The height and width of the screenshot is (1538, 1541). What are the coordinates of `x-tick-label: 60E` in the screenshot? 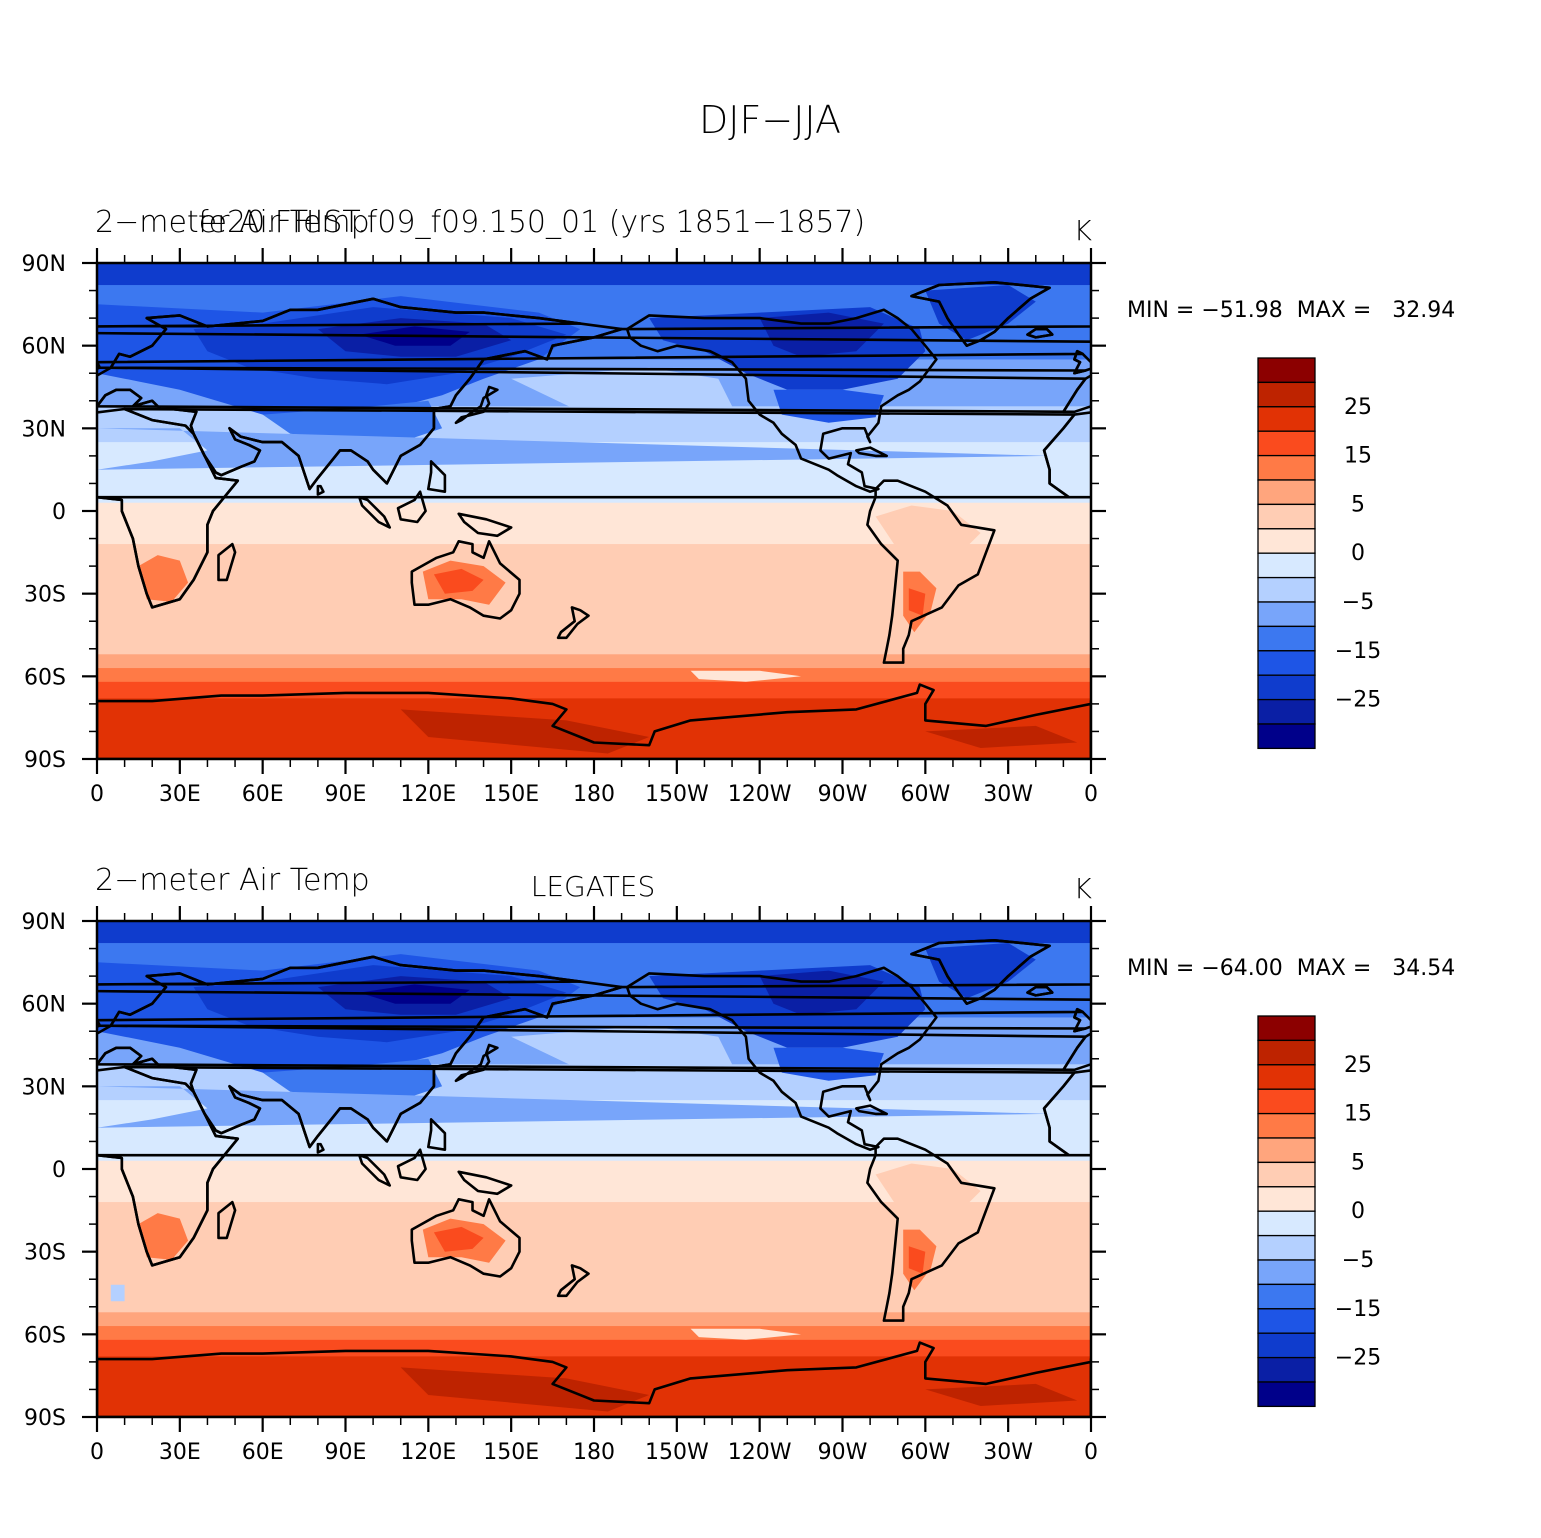 It's located at (263, 1452).